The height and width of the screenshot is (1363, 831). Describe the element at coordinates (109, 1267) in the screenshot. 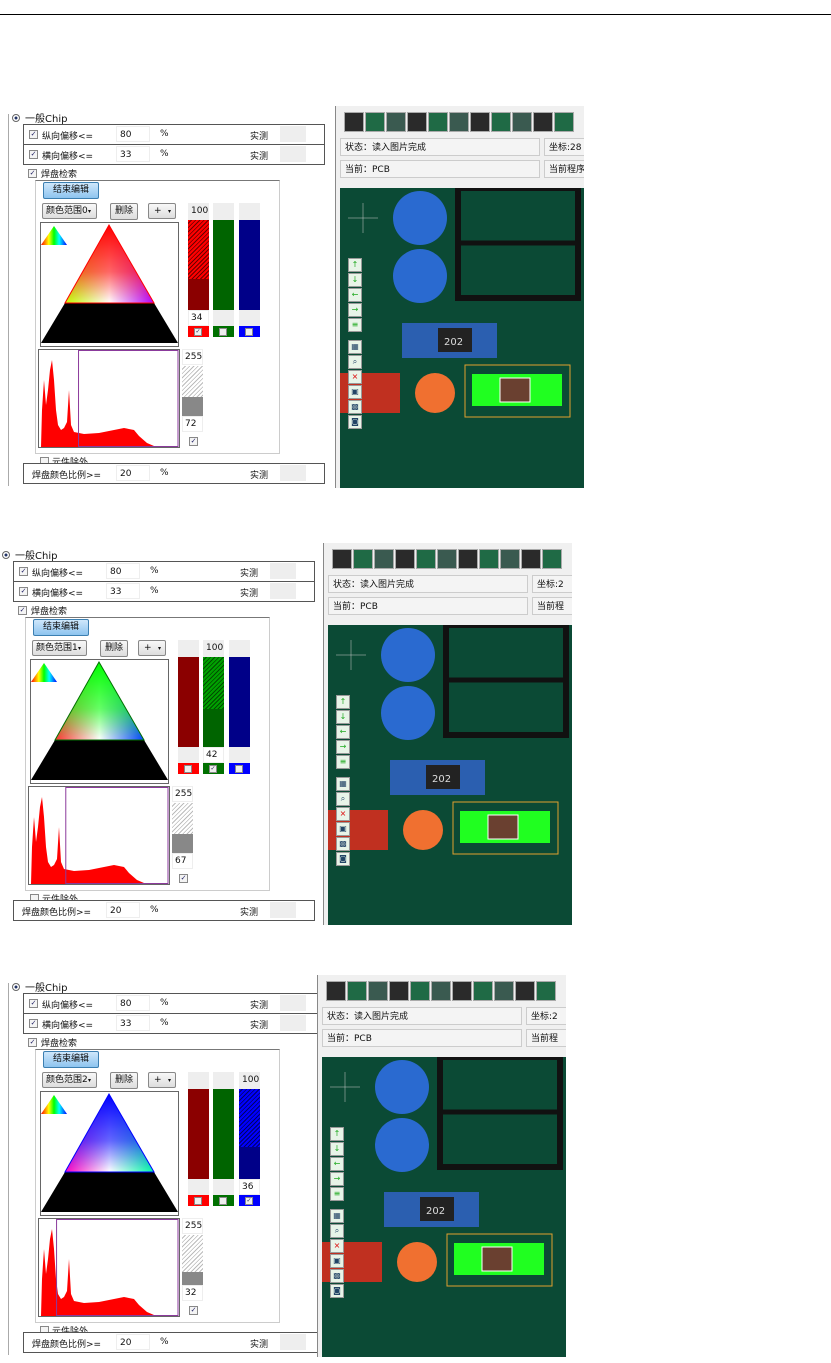

I see `histogram` at that location.